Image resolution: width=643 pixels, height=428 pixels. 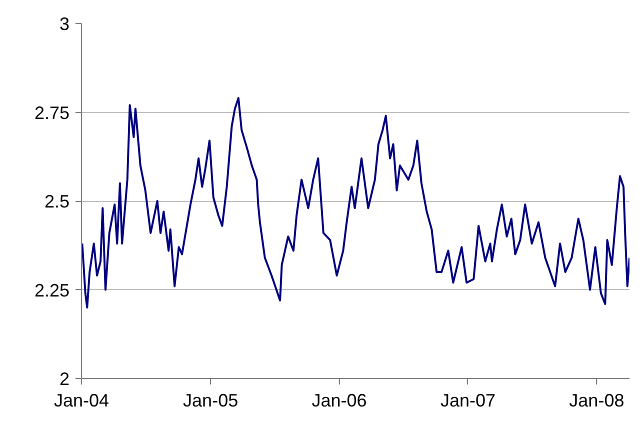 I want to click on x-tick-label: Jan-07, so click(x=468, y=400).